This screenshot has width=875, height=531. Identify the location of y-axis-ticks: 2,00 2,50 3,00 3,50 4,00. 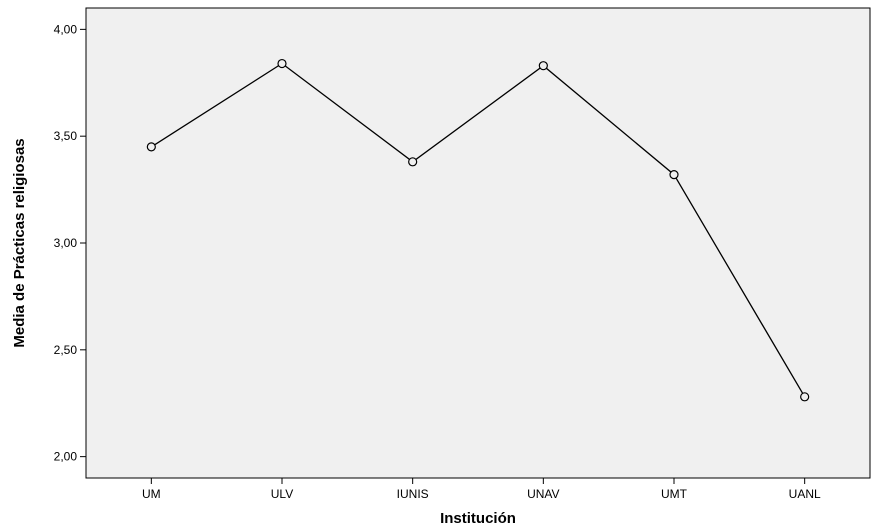
(70, 243).